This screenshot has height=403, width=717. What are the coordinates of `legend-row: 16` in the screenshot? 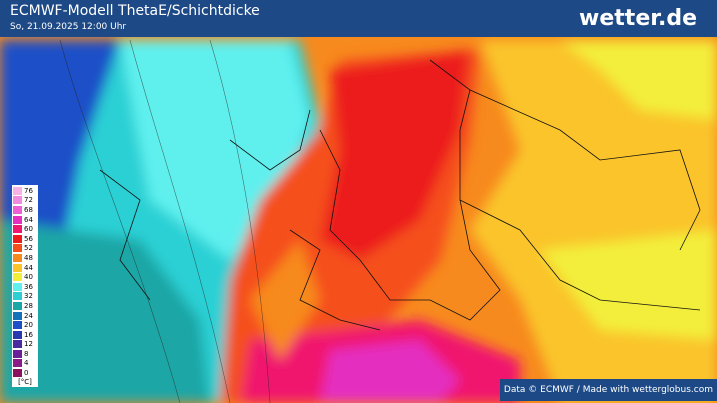 It's located at (25, 335).